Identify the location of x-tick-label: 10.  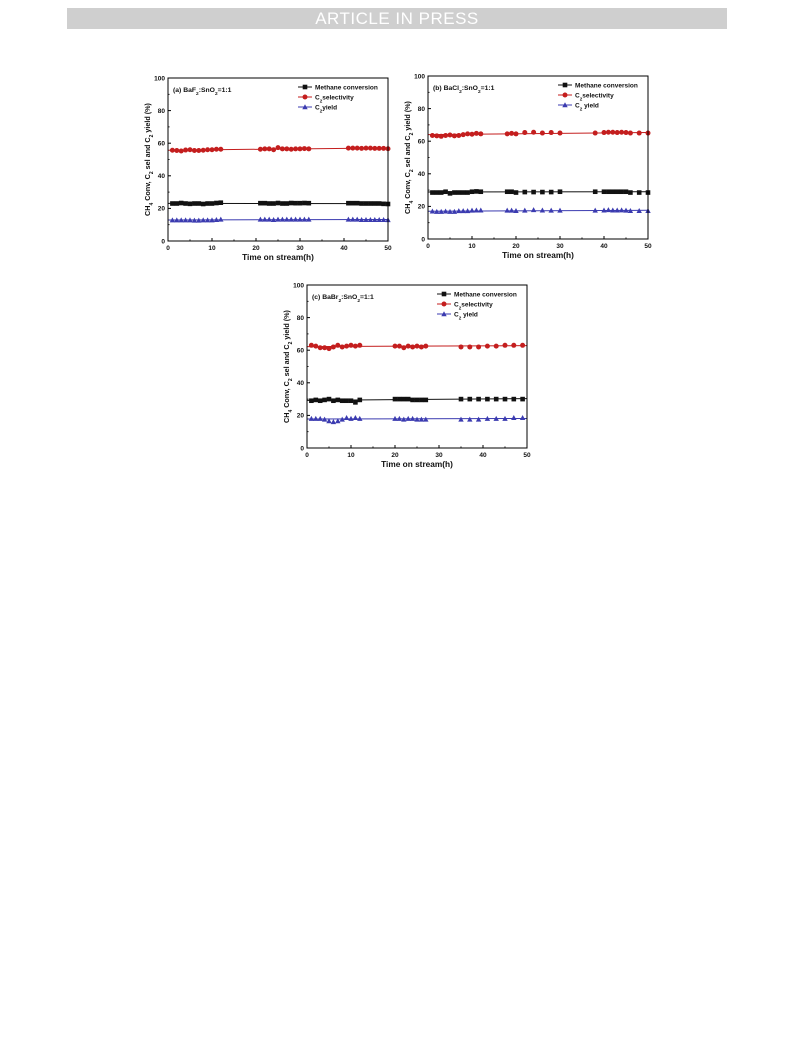
(472, 246).